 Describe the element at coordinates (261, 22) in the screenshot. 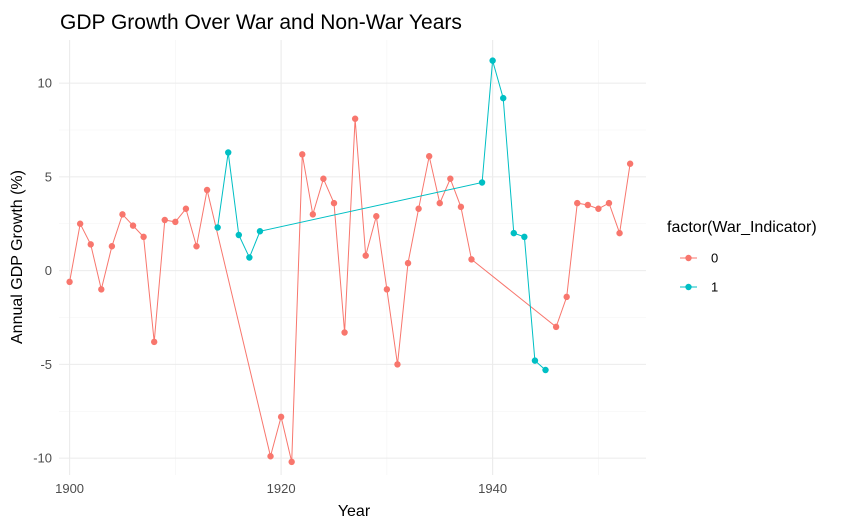

I see `chart-title: GDP Growth Over War and Non-War Years` at that location.